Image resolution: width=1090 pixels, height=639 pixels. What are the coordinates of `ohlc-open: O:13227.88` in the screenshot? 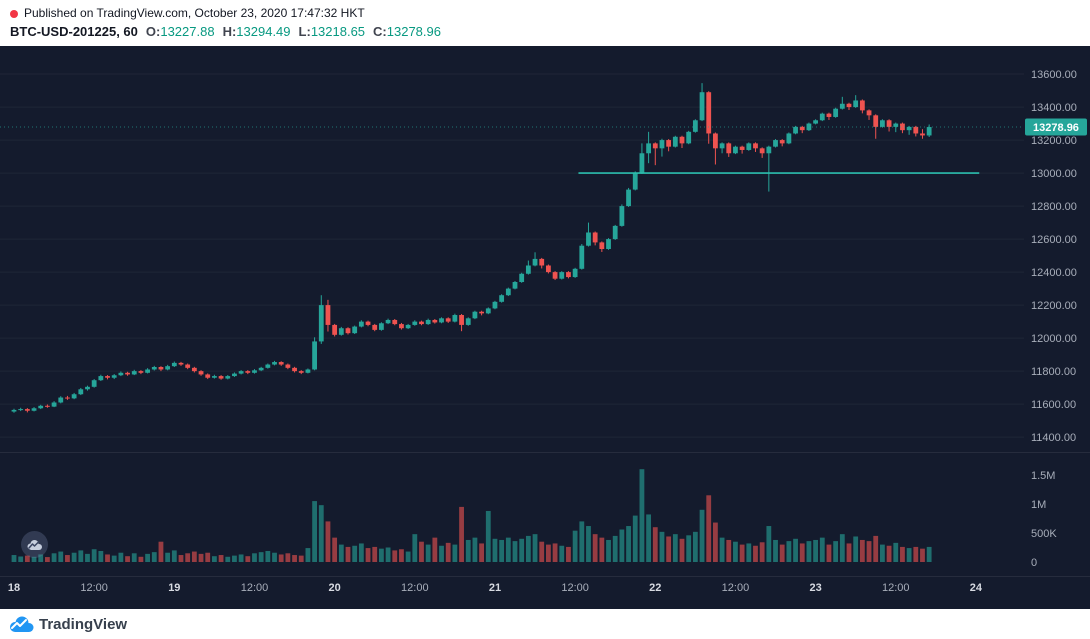 It's located at (180, 31).